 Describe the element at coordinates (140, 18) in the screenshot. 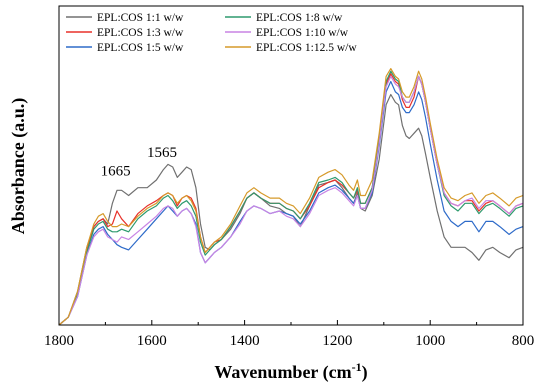

I see `legend-label: EPL:COS 1:1 w/w` at that location.